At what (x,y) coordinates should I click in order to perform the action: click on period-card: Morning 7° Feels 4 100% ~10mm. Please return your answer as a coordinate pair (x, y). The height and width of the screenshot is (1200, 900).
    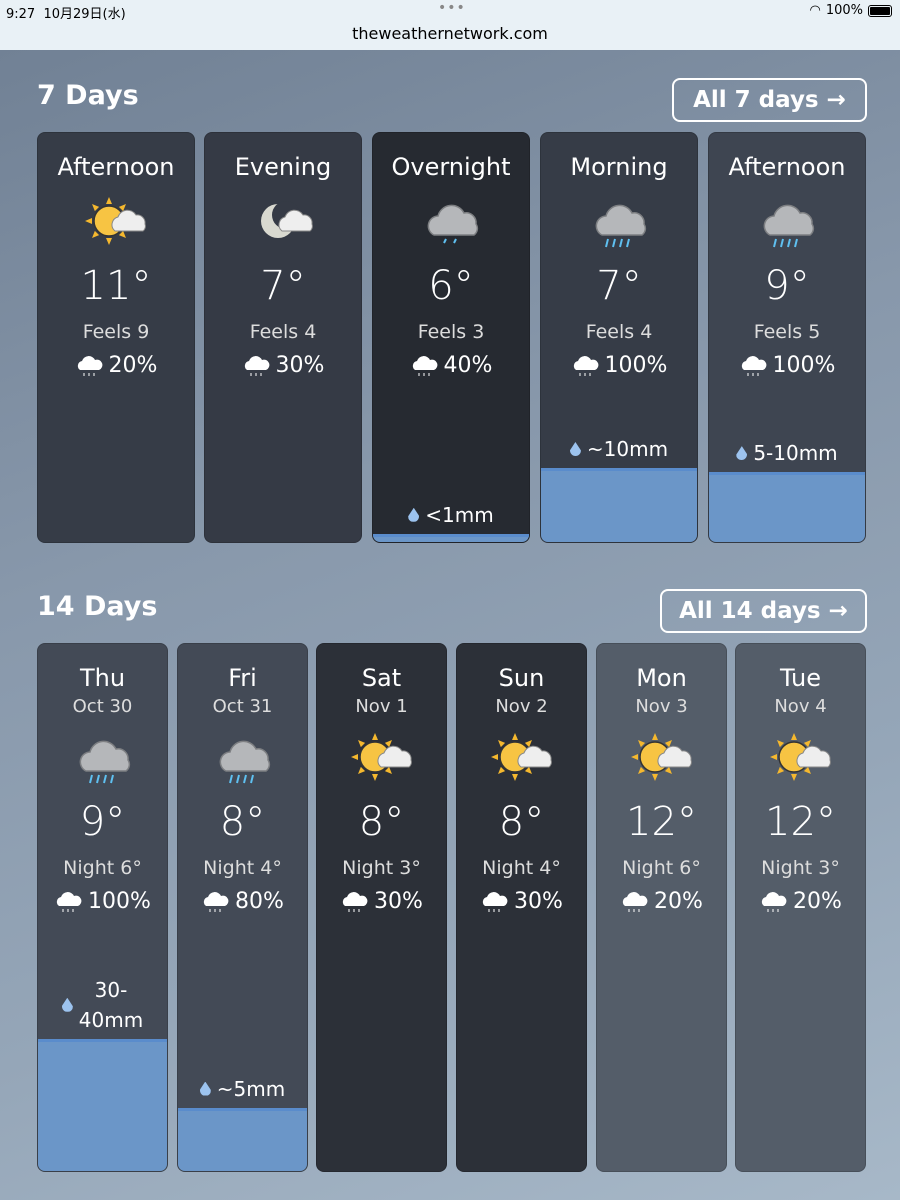
    Looking at the image, I should click on (619, 337).